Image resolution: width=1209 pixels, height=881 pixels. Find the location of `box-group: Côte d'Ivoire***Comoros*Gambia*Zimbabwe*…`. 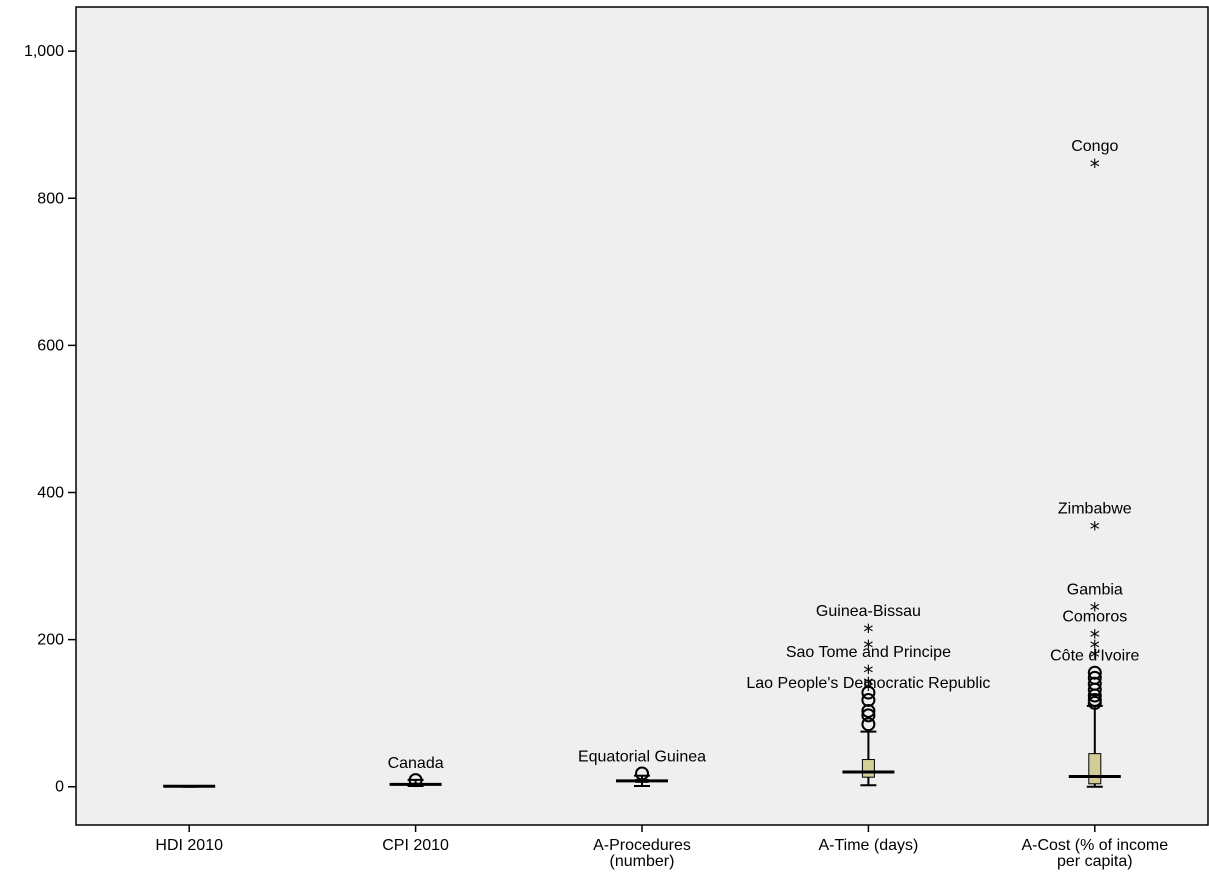

box-group: Côte d'Ivoire***Comoros*Gambia*Zimbabwe*… is located at coordinates (1095, 463).